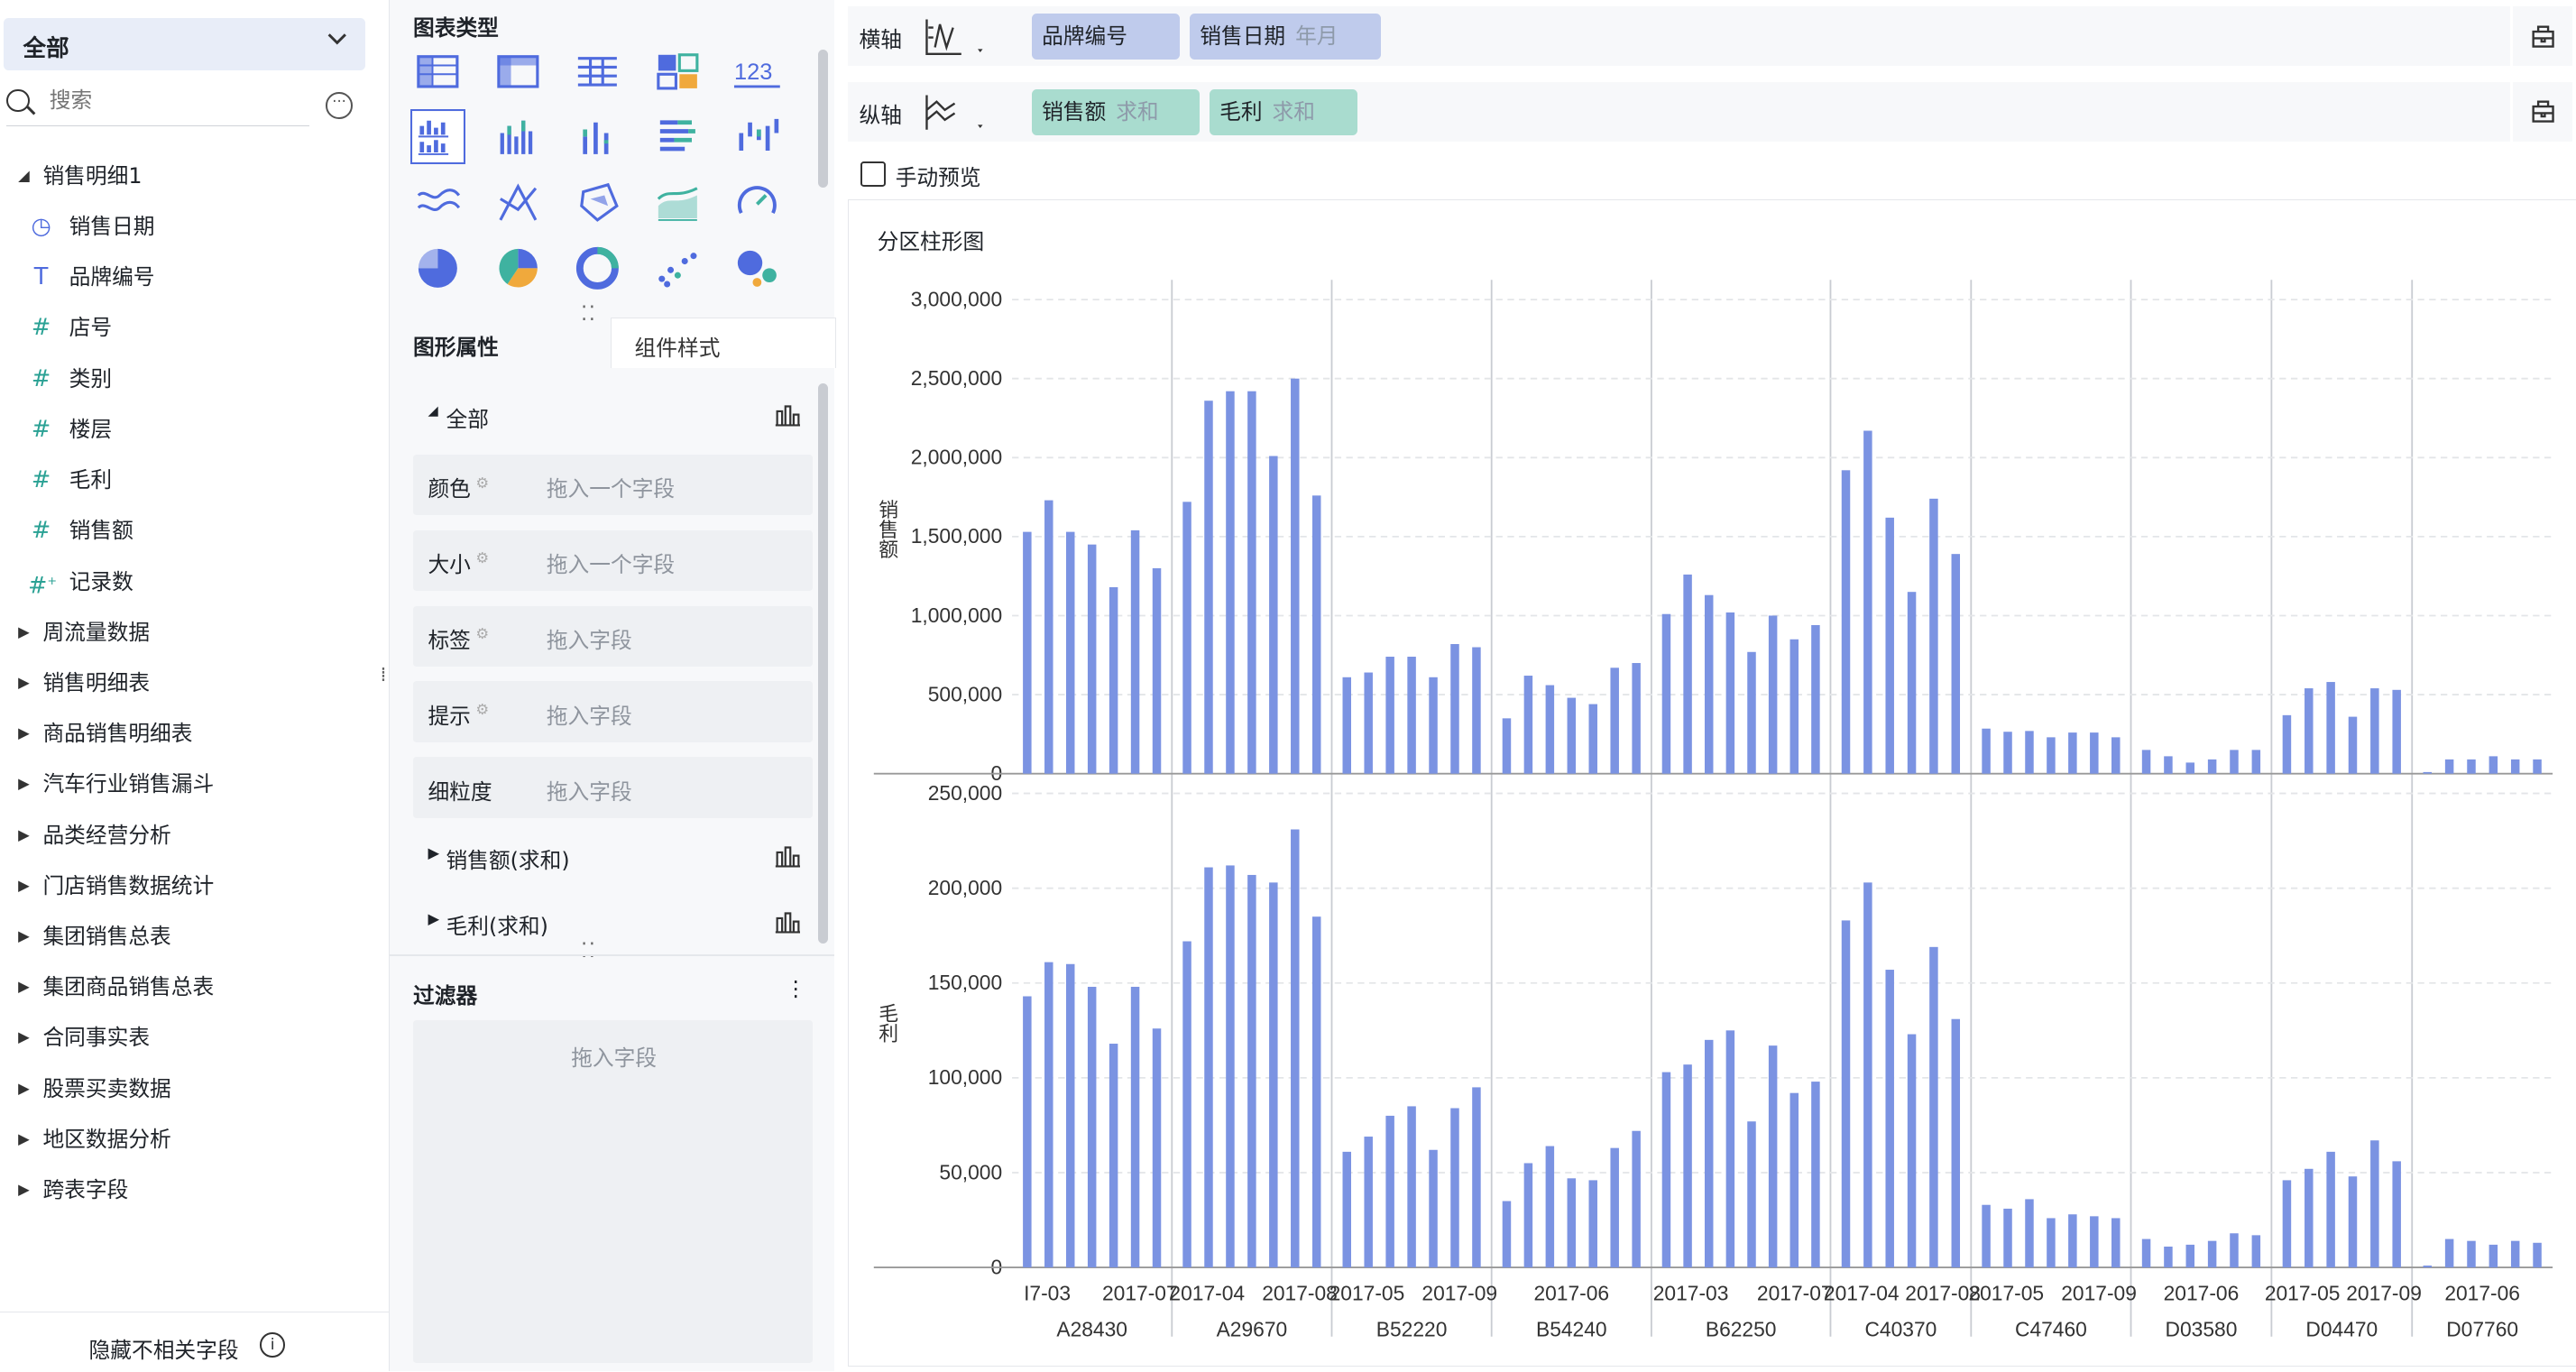  What do you see at coordinates (194, 1190) in the screenshot?
I see `tree-node: ▶ 跨表字段` at bounding box center [194, 1190].